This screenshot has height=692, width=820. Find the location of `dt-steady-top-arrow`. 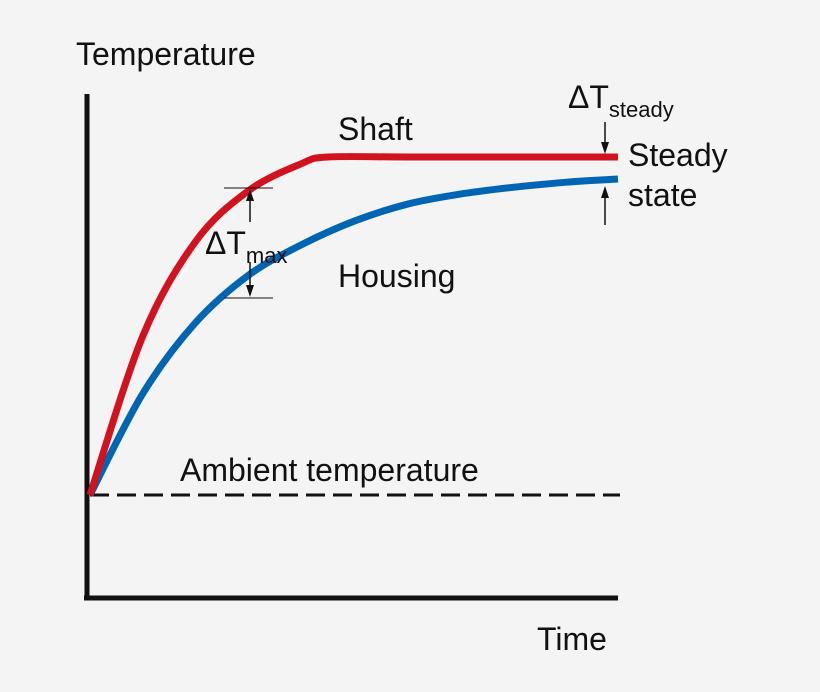

dt-steady-top-arrow is located at coordinates (605, 148).